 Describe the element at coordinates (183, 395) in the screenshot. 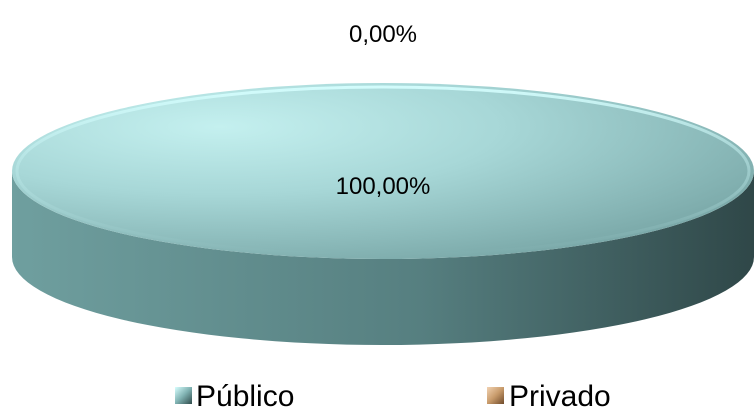

I see `legend-swatch-publico` at that location.